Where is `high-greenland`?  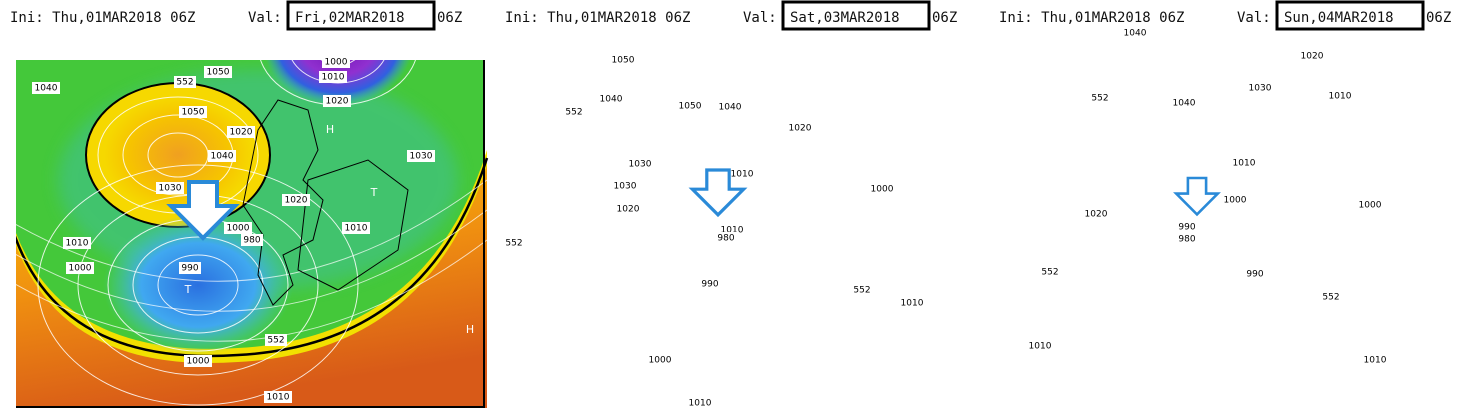 high-greenland is located at coordinates (1092, 155).